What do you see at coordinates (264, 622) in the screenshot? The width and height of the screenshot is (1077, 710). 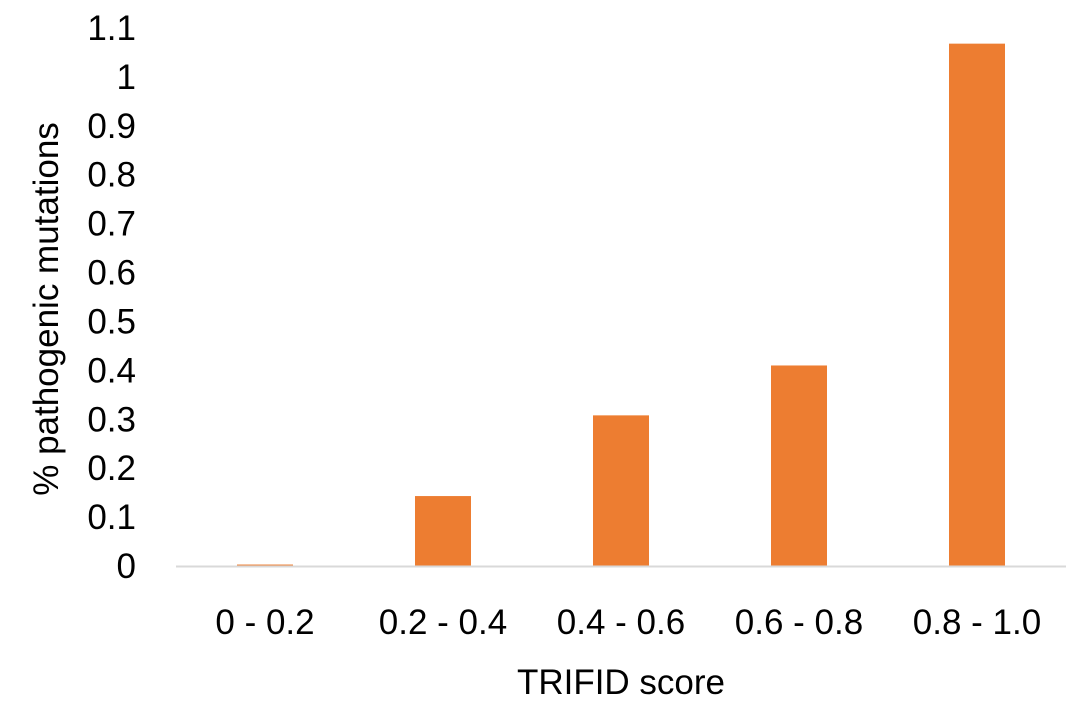 I see `x-tick-label: 0 - 0.2` at bounding box center [264, 622].